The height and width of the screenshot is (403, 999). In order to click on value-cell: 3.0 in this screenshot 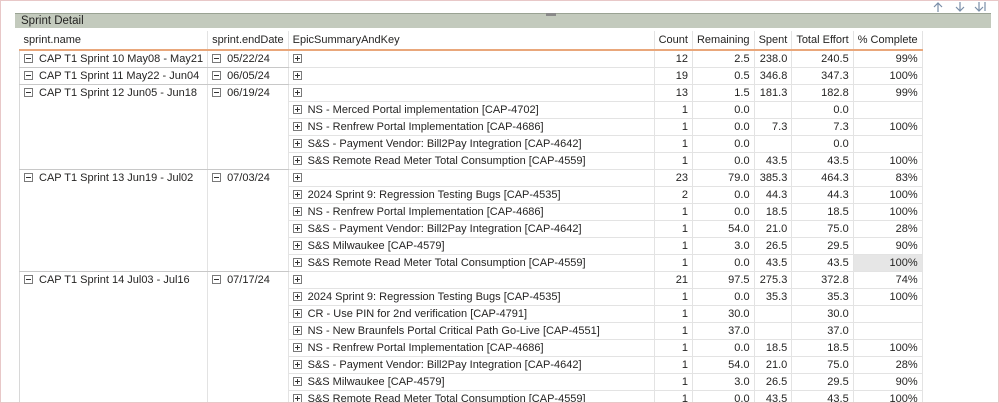, I will do `click(723, 382)`.